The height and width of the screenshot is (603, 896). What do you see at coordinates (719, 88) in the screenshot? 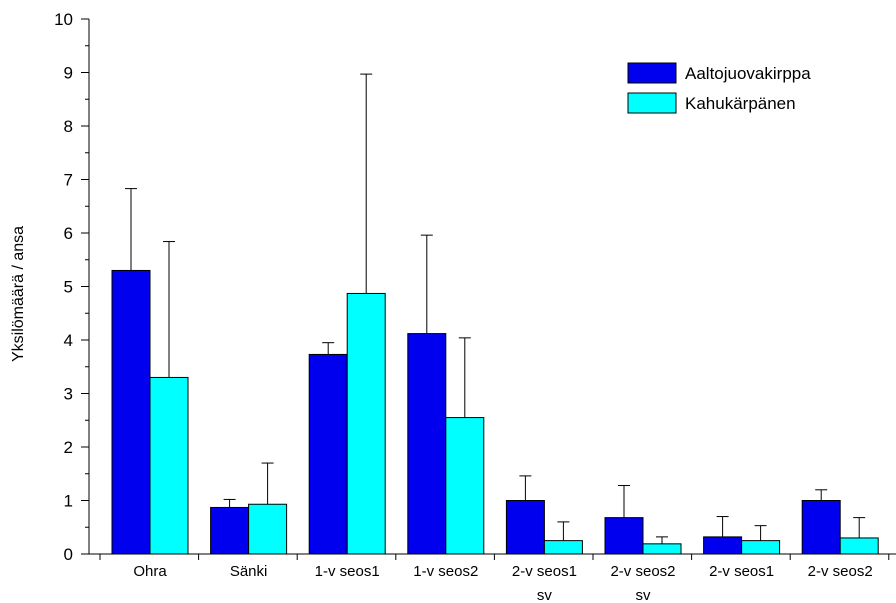
I see `legend: Aaltojuovakirppa Kahukärpänen` at bounding box center [719, 88].